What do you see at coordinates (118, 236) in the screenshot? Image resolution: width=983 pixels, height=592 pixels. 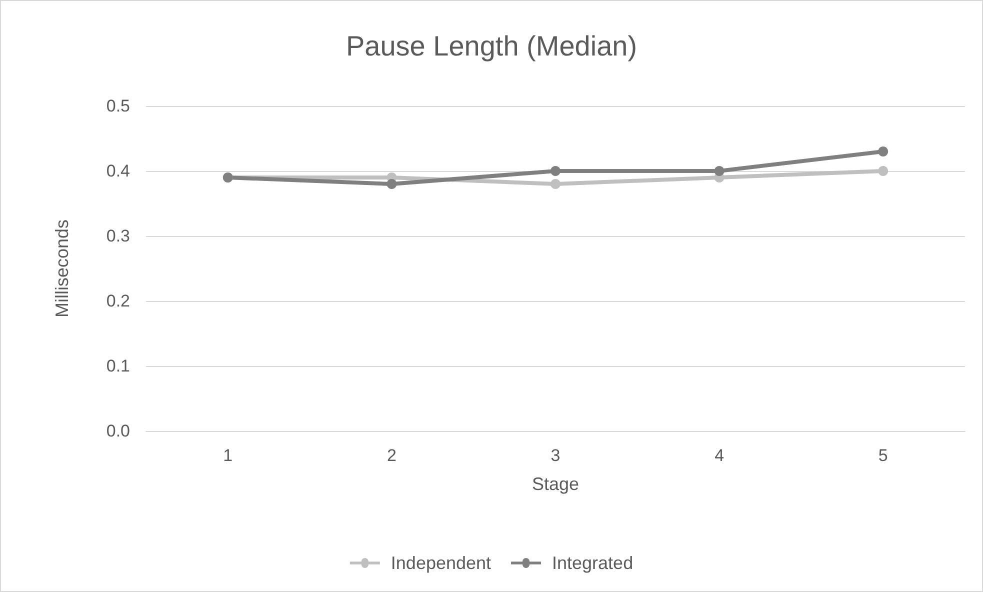 I see `y-tick-label: 0.3` at bounding box center [118, 236].